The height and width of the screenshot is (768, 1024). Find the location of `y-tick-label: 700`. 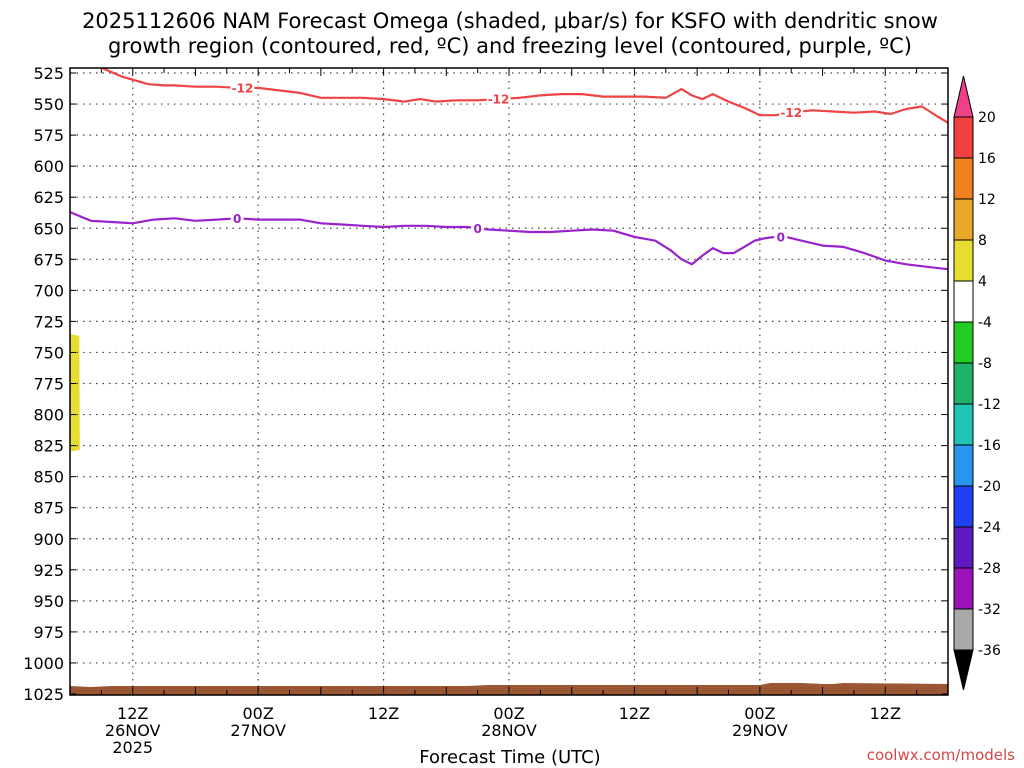

y-tick-label: 700 is located at coordinates (48, 290).